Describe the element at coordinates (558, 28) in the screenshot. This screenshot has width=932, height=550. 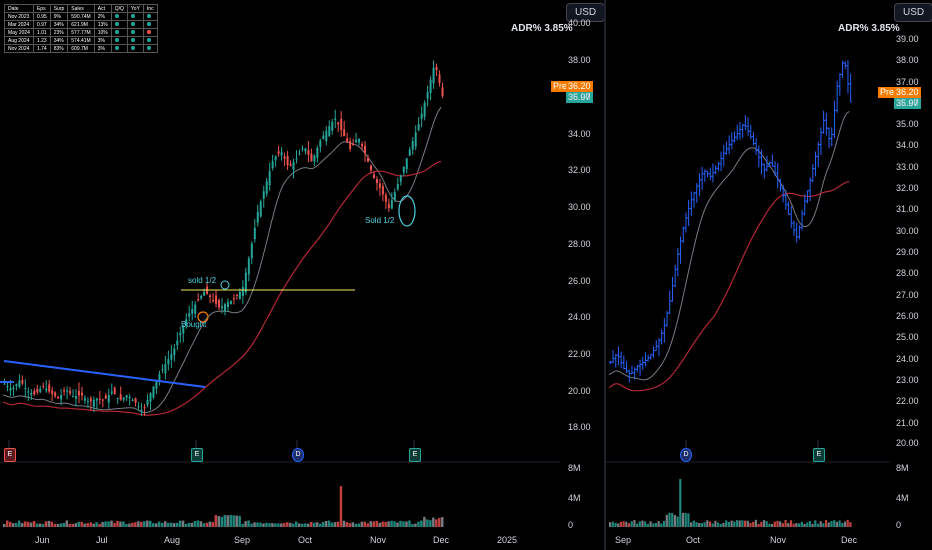
I see `adr-value: 3.85%` at that location.